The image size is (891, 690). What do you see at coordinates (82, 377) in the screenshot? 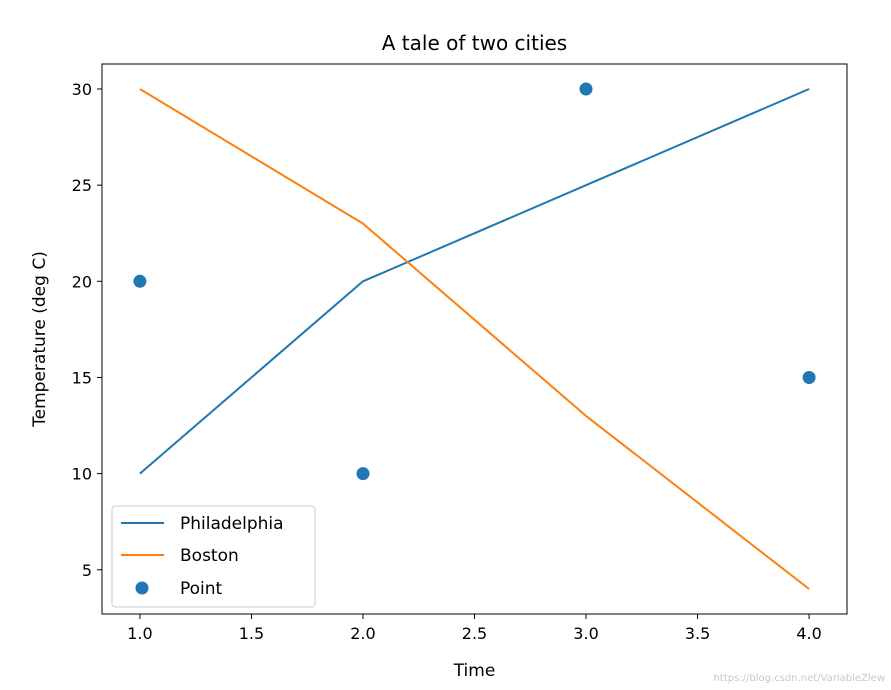
I see `y-tick-label: 15` at bounding box center [82, 377].